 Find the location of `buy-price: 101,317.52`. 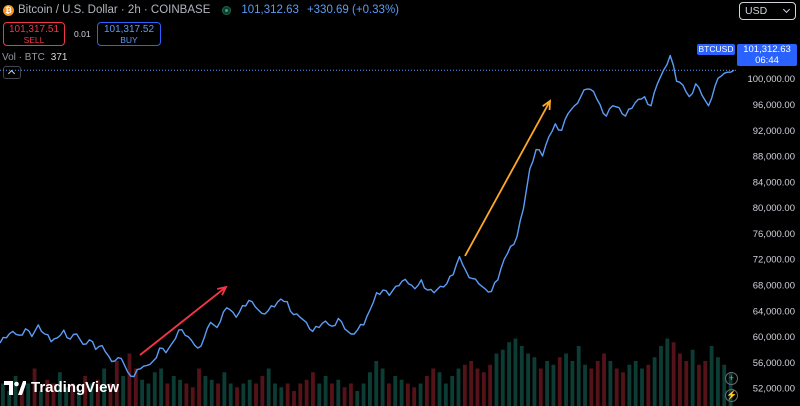

buy-price: 101,317.52 is located at coordinates (129, 29).